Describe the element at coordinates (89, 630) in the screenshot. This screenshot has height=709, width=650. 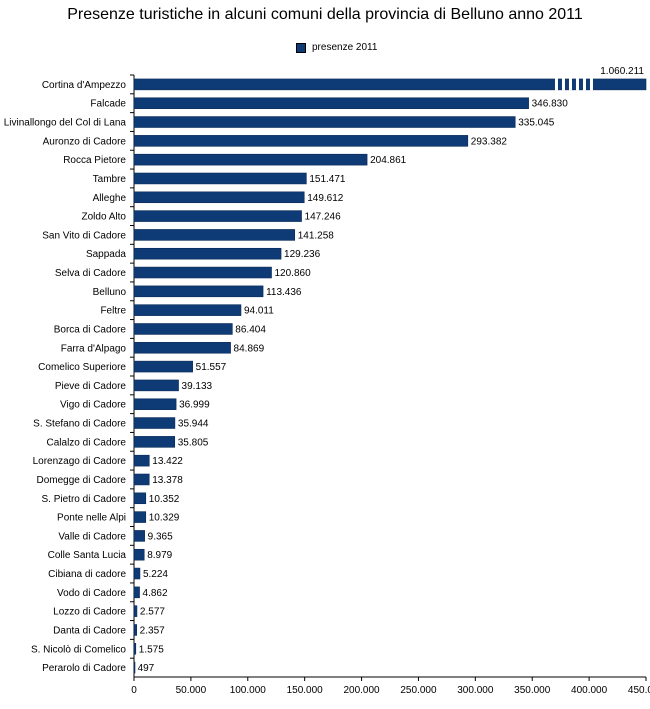
I see `category-label: Danta di Cadore` at that location.